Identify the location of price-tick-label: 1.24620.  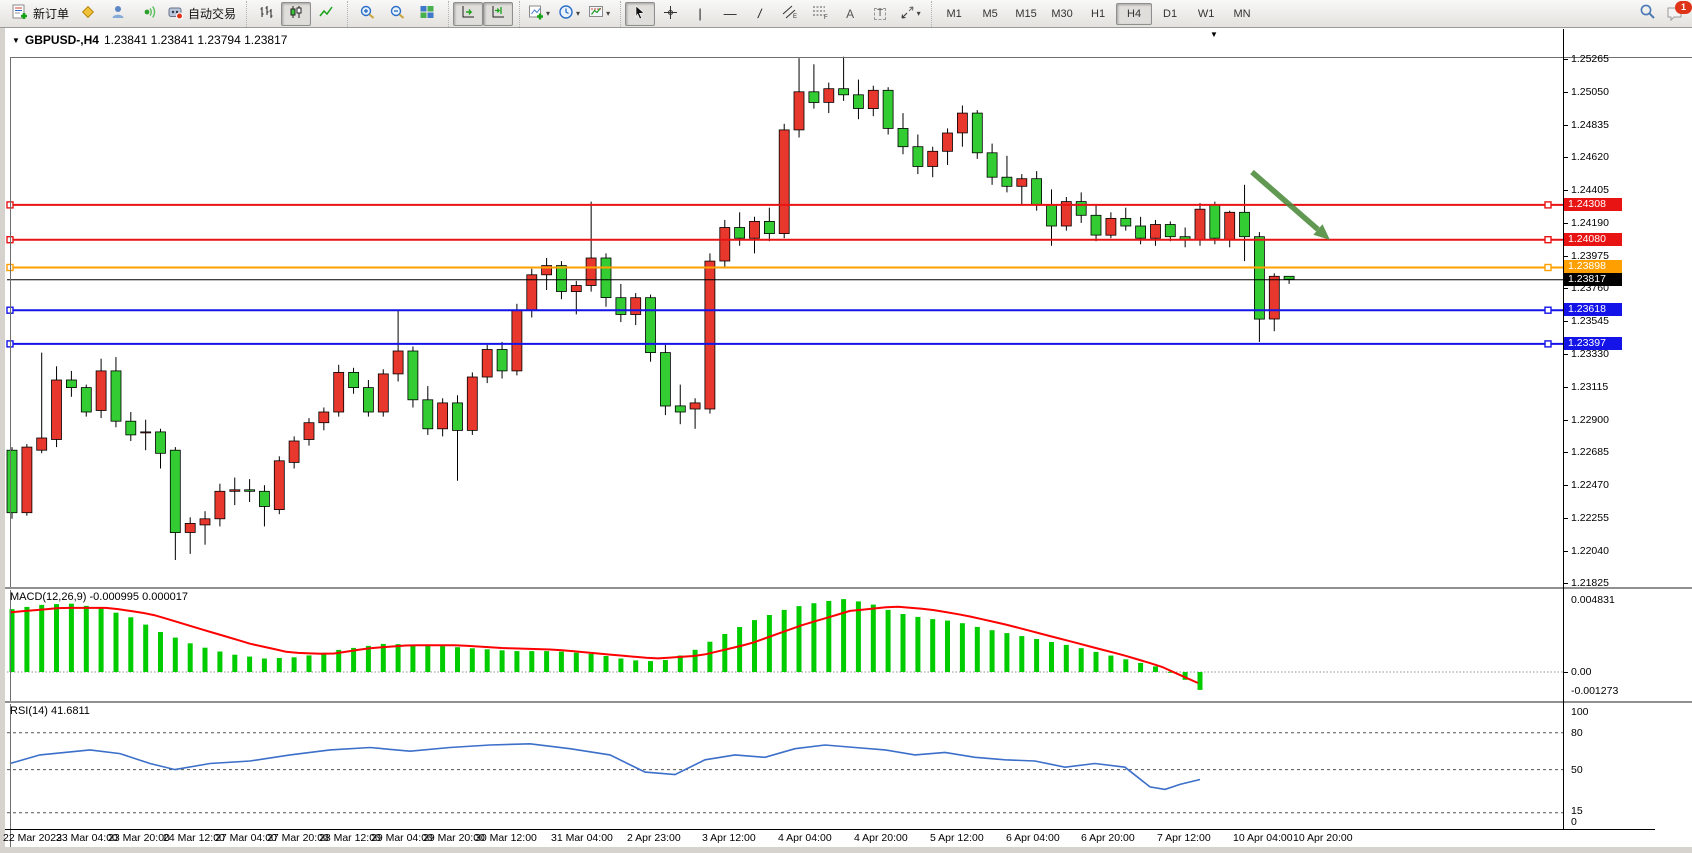
(1590, 157).